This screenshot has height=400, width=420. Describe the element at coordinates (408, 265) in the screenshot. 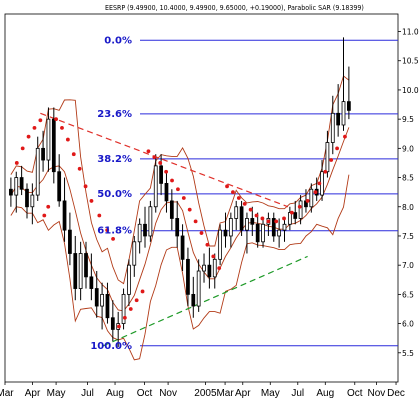

I see `y-tick-label: 7.0` at that location.